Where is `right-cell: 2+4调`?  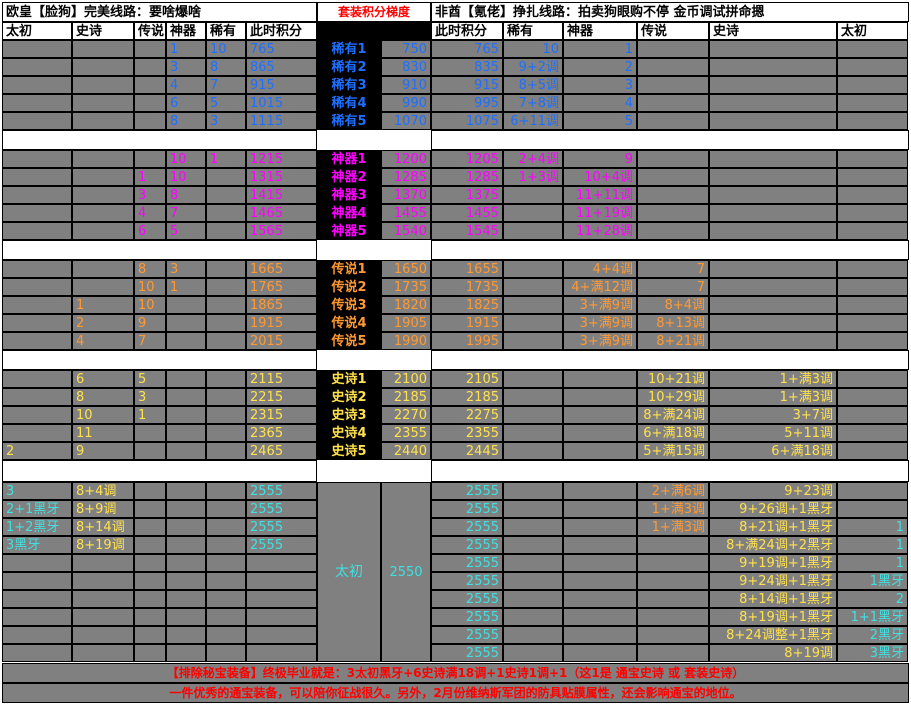 right-cell: 2+4调 is located at coordinates (533, 159).